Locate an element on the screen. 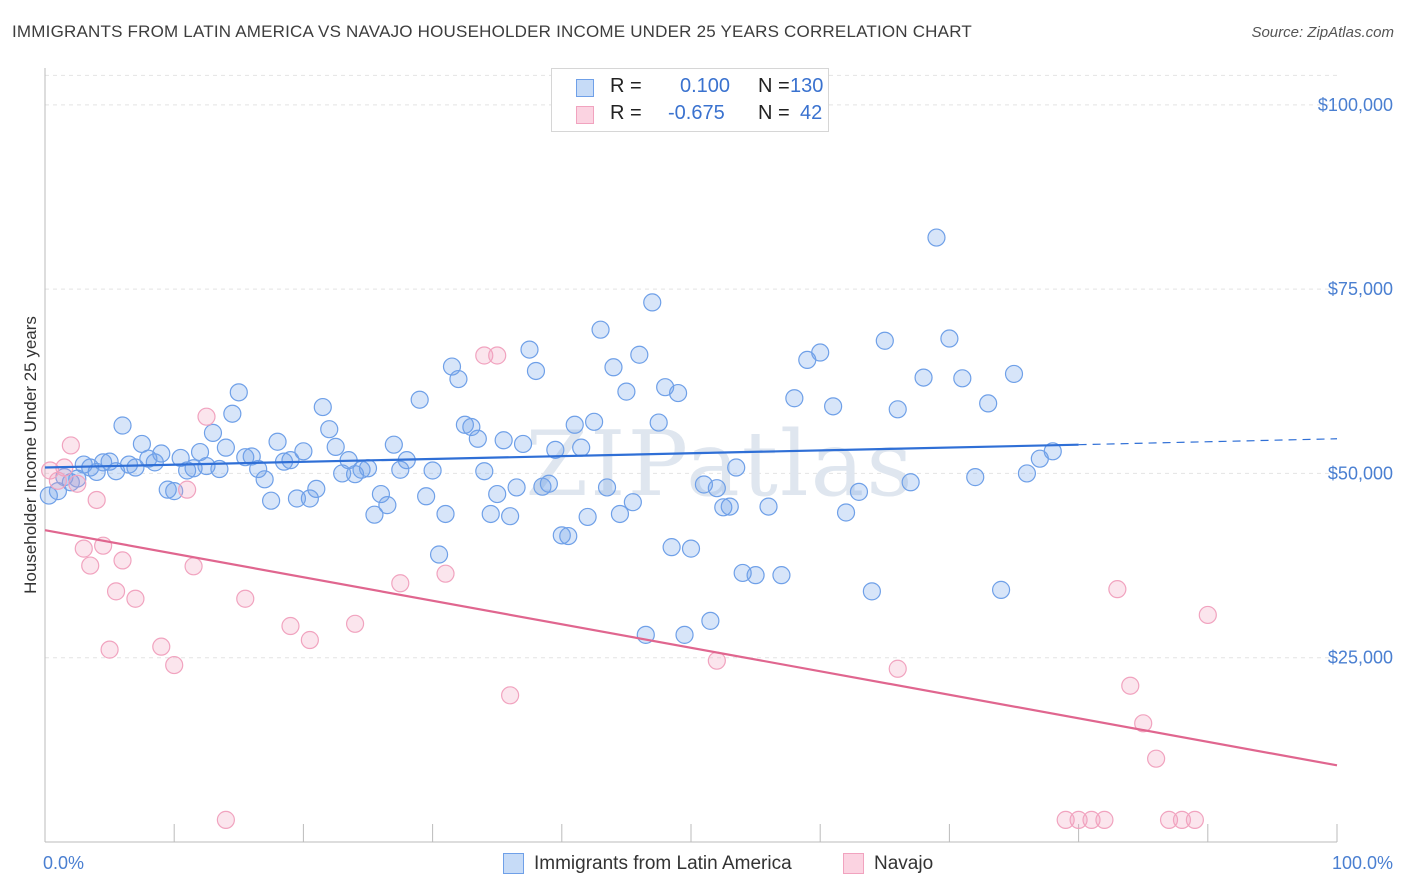 The height and width of the screenshot is (892, 1406). x-tick-label-max: 100.0% is located at coordinates (1362, 863).